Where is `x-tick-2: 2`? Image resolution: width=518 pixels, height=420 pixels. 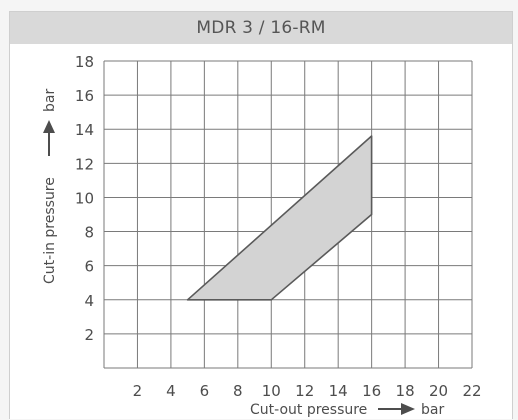
x-tick-2: 2 is located at coordinates (138, 391).